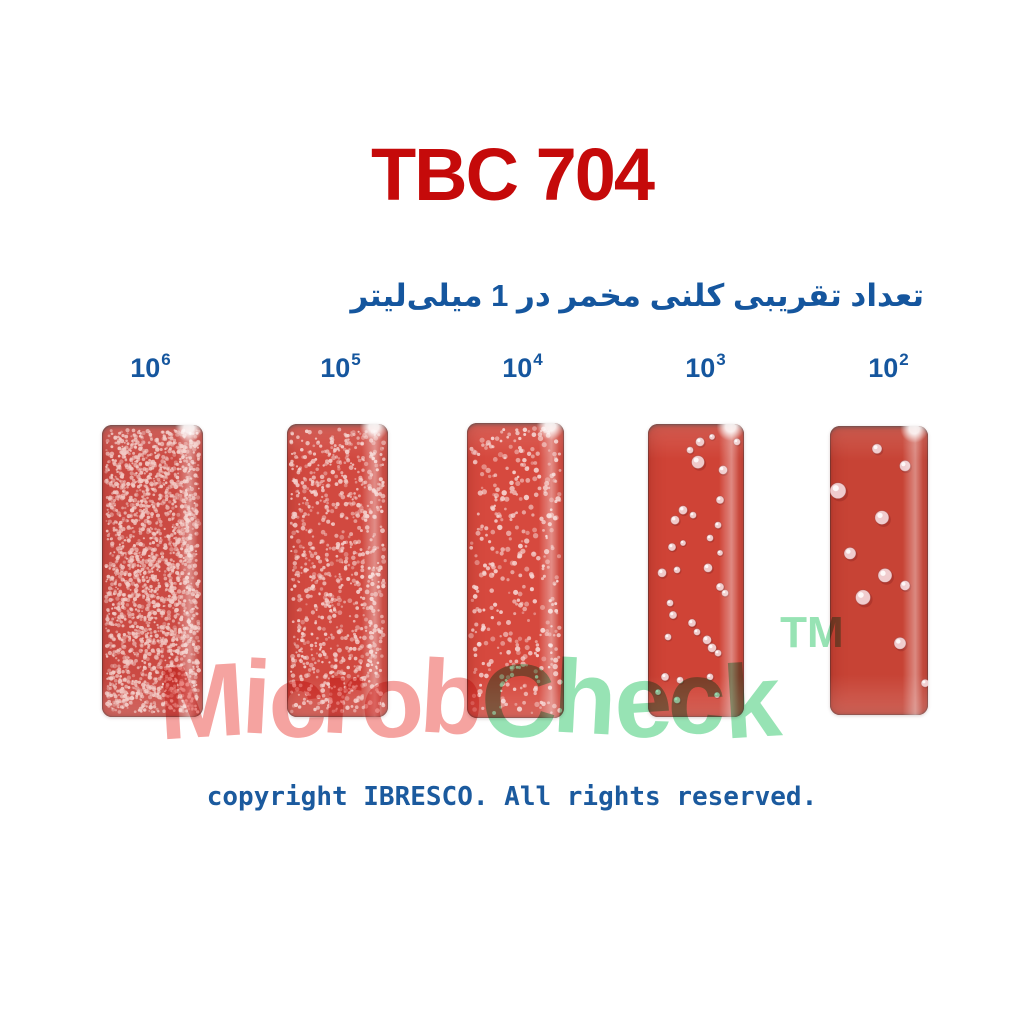  I want to click on label-10e2: 102, so click(888, 367).